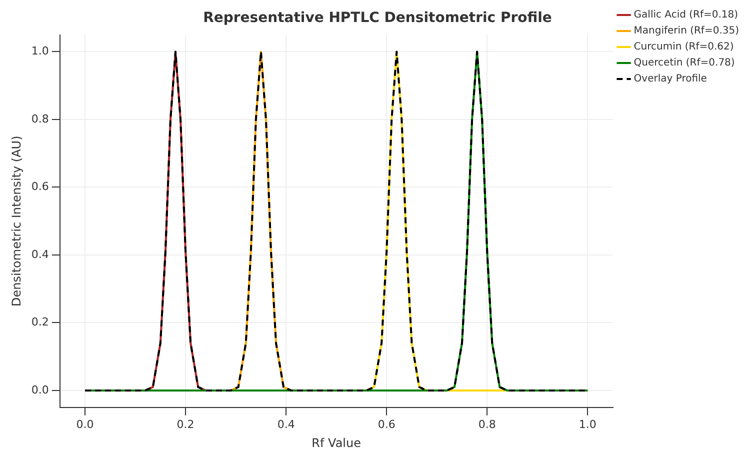 The height and width of the screenshot is (455, 753). Describe the element at coordinates (40, 119) in the screenshot. I see `y-tick-label: 0.8` at that location.